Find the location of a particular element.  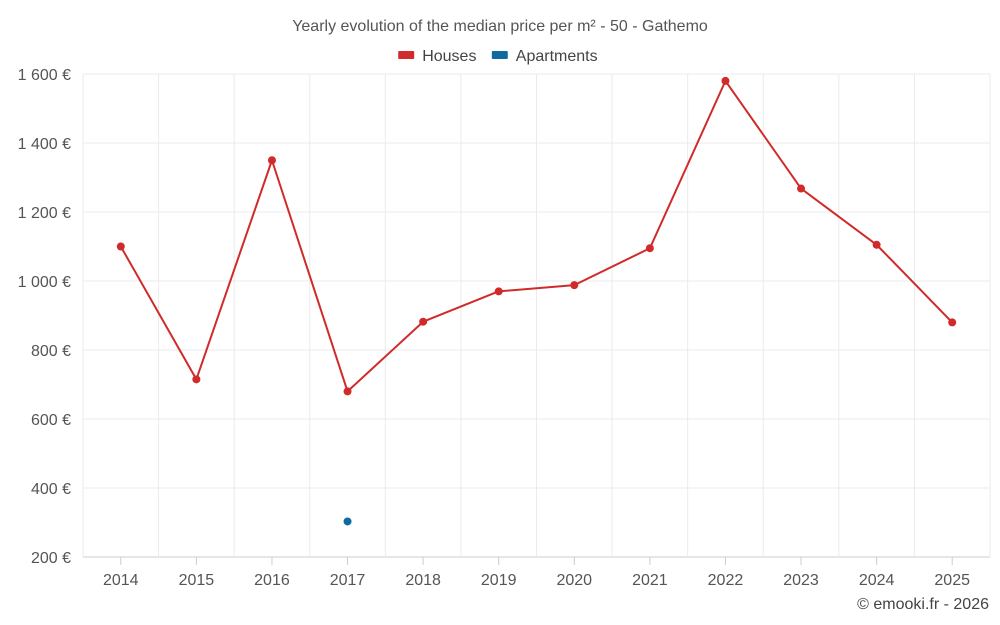

series-apartments is located at coordinates (347, 521).